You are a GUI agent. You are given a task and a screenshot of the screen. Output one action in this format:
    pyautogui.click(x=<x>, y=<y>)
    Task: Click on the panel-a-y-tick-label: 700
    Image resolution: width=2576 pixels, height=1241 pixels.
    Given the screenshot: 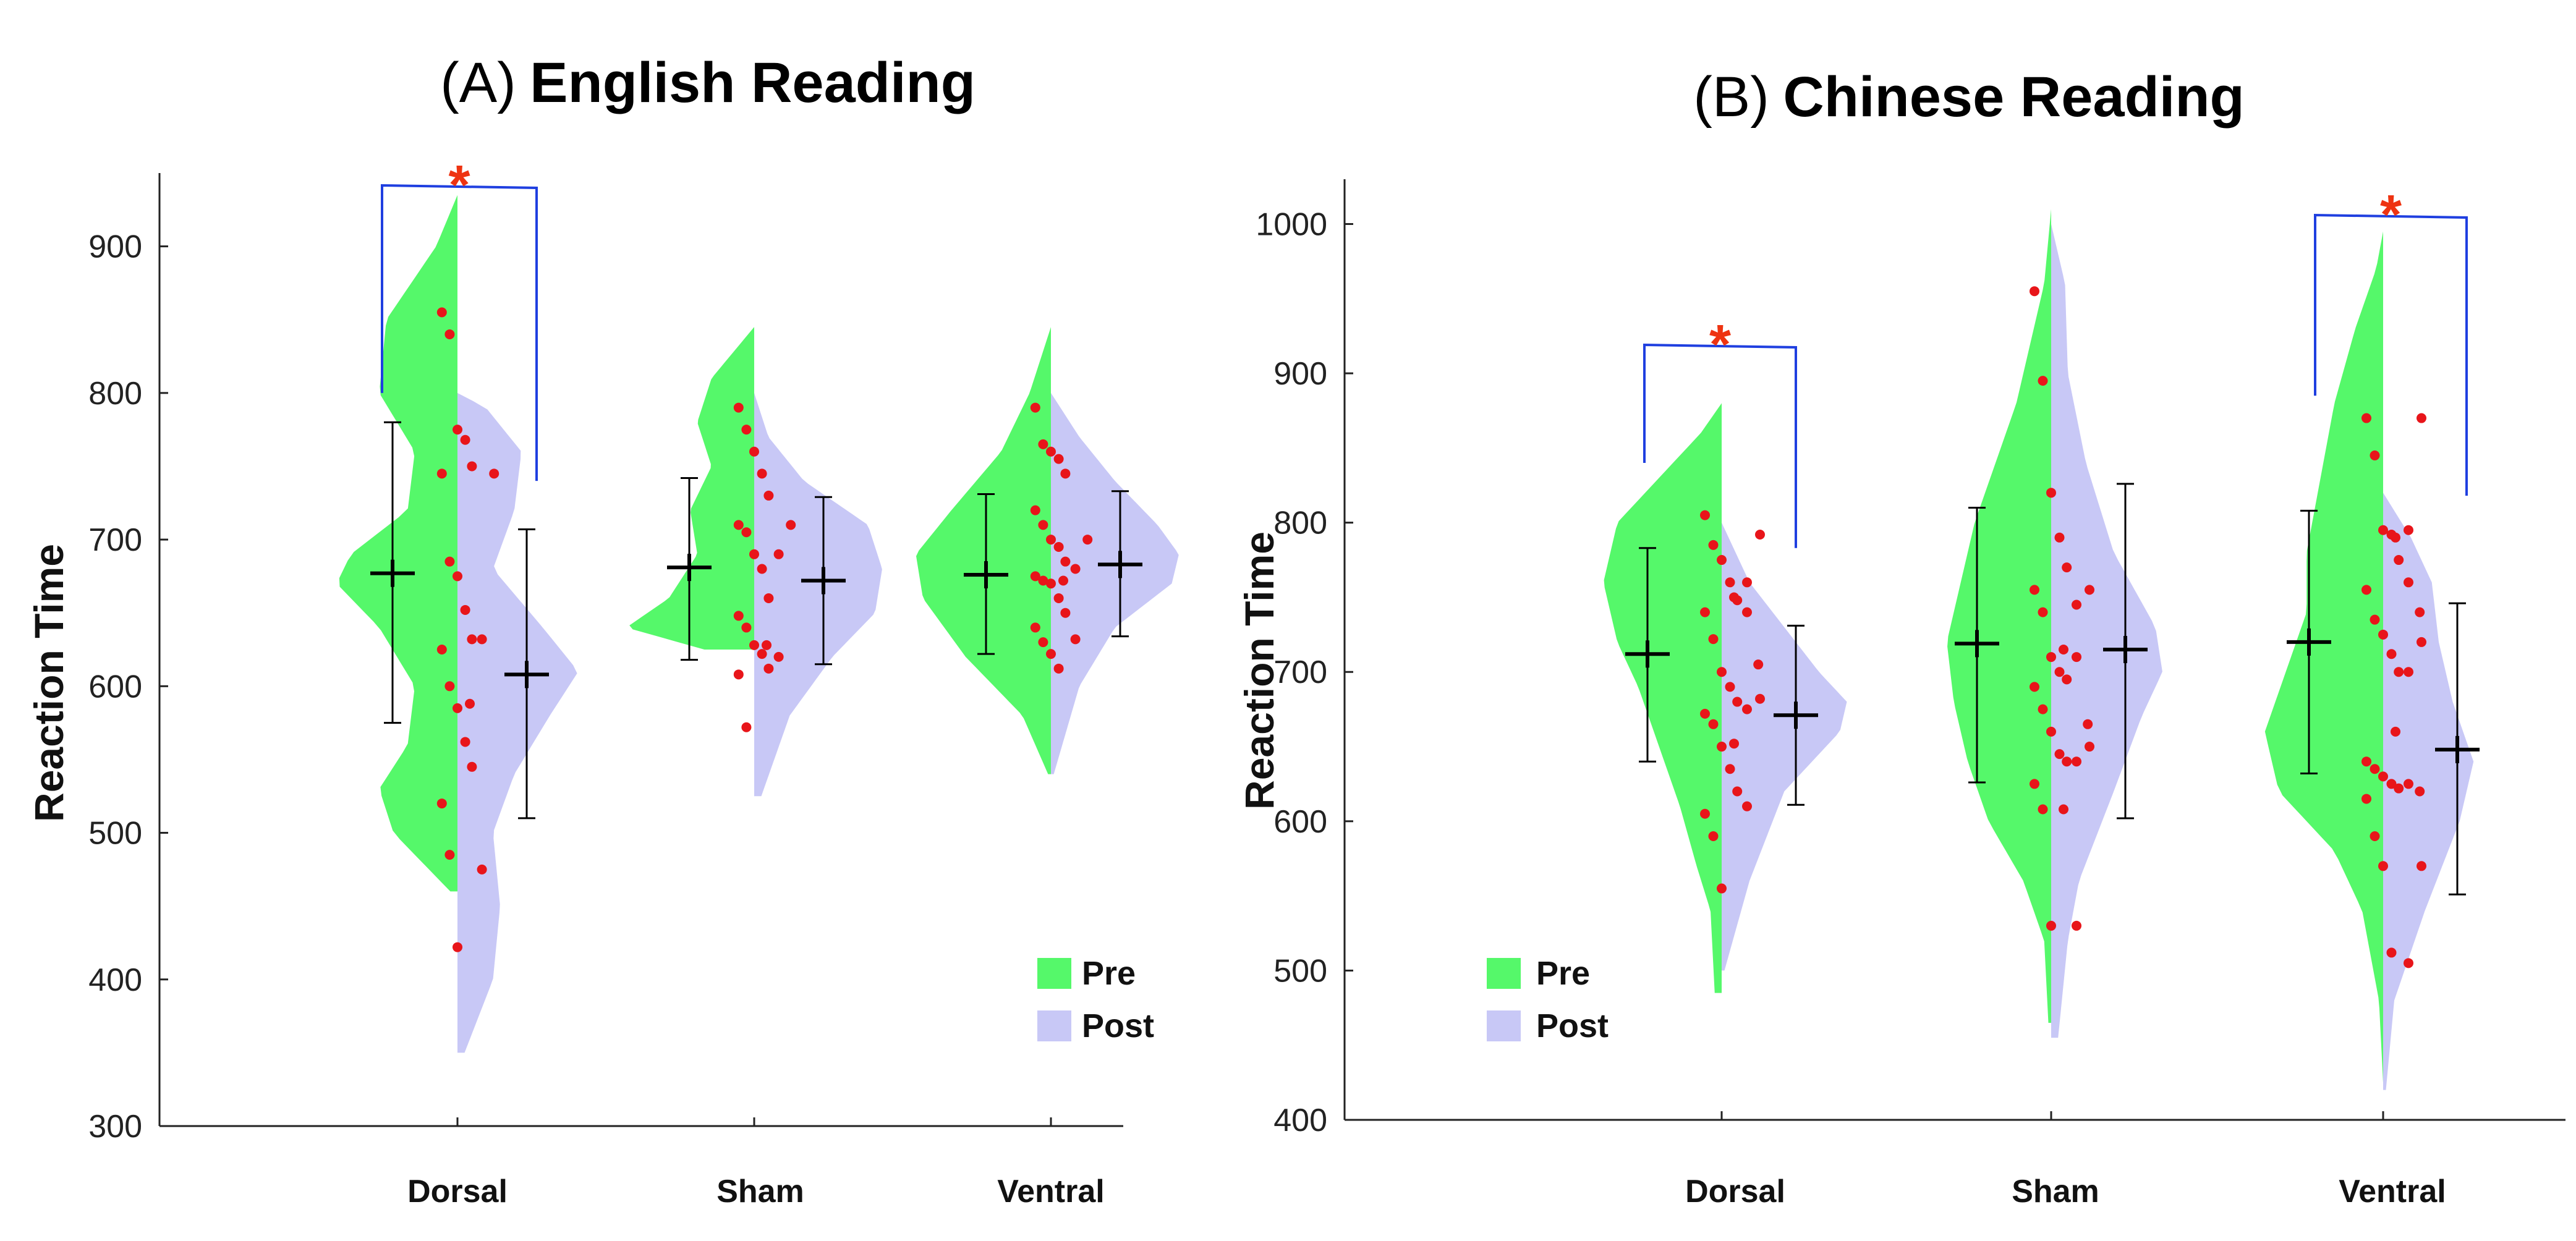 What is the action you would take?
    pyautogui.click(x=115, y=540)
    